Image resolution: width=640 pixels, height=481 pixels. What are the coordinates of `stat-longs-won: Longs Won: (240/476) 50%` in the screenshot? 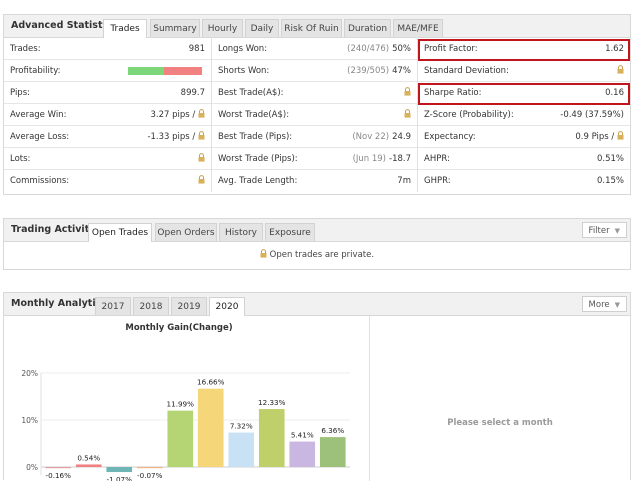 It's located at (314, 49).